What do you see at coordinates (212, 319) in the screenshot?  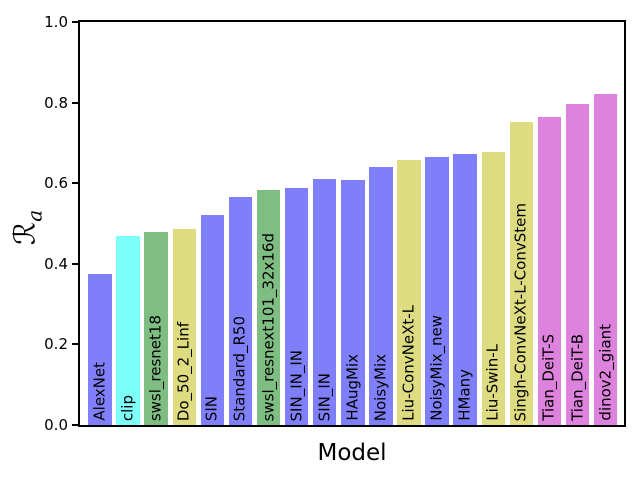 I see `bar: SIN` at bounding box center [212, 319].